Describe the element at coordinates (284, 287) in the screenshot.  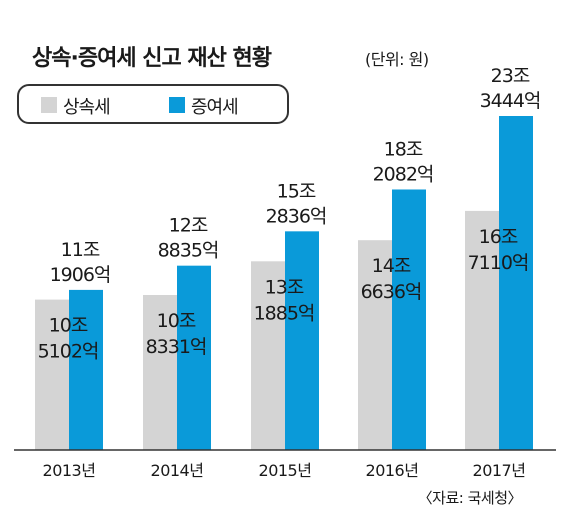
I see `data-label-inheritance-2-0: 13조` at that location.